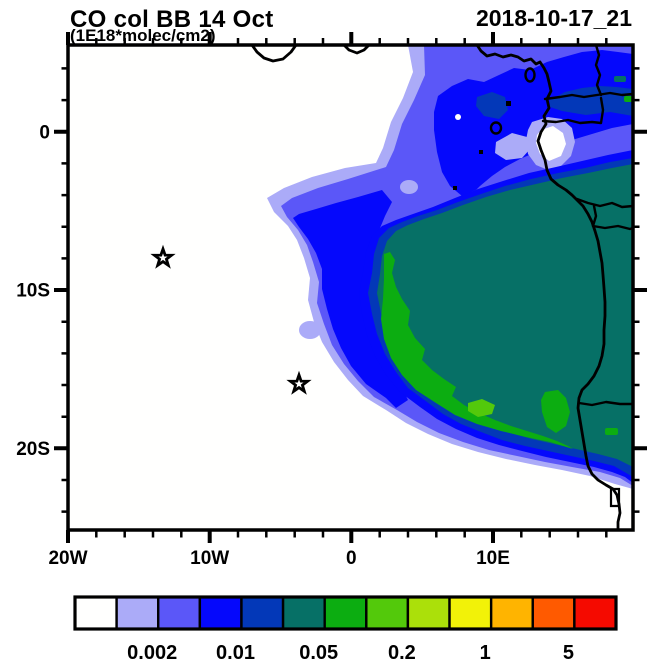  I want to click on x-tick-label-0: 0, so click(351, 558).